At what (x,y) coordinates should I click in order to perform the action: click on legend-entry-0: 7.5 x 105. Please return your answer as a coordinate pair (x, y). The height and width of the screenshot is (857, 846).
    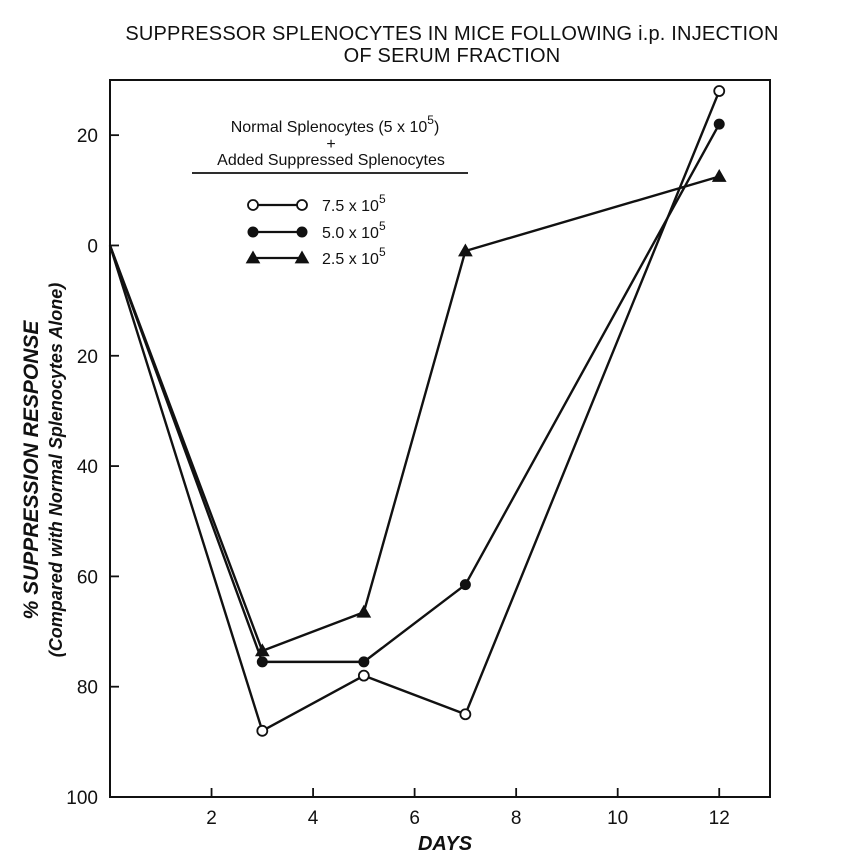
    Looking at the image, I should click on (316, 203).